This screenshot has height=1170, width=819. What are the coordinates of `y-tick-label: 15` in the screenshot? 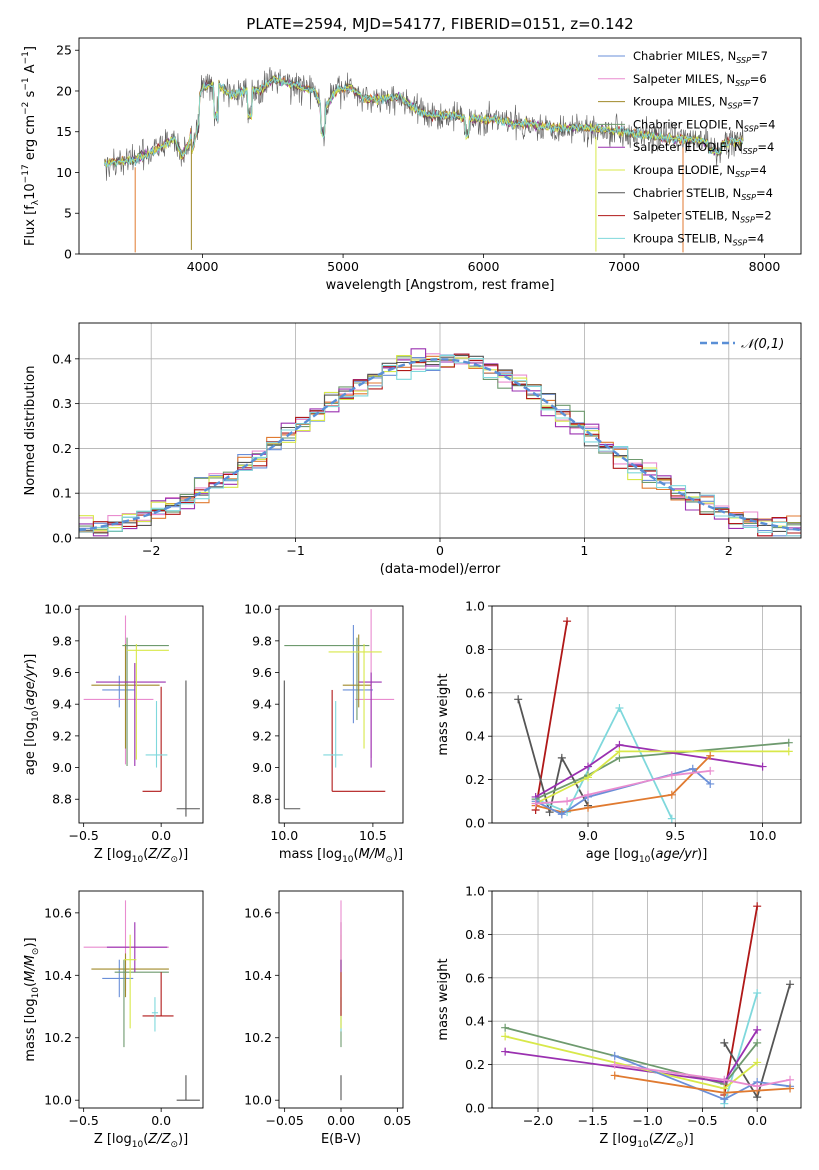 It's located at (64, 131).